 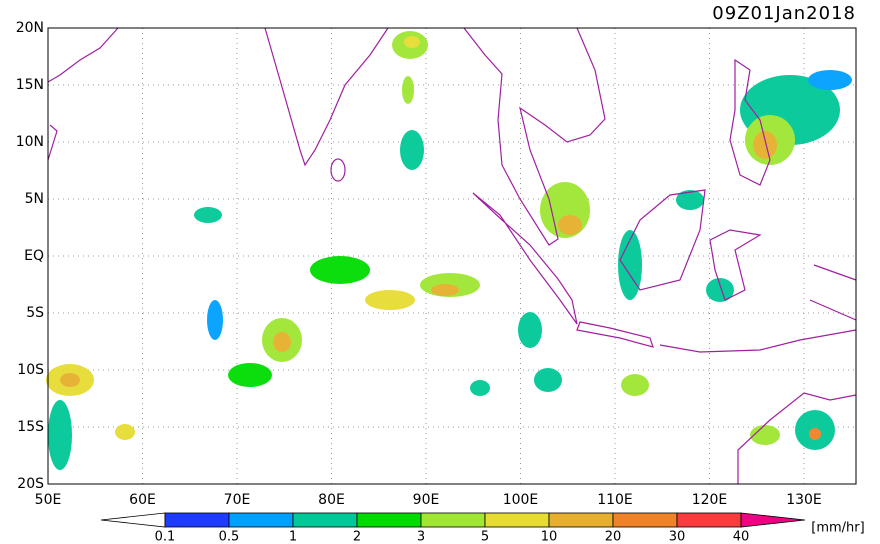 What do you see at coordinates (710, 500) in the screenshot?
I see `lon-label: 120E` at bounding box center [710, 500].